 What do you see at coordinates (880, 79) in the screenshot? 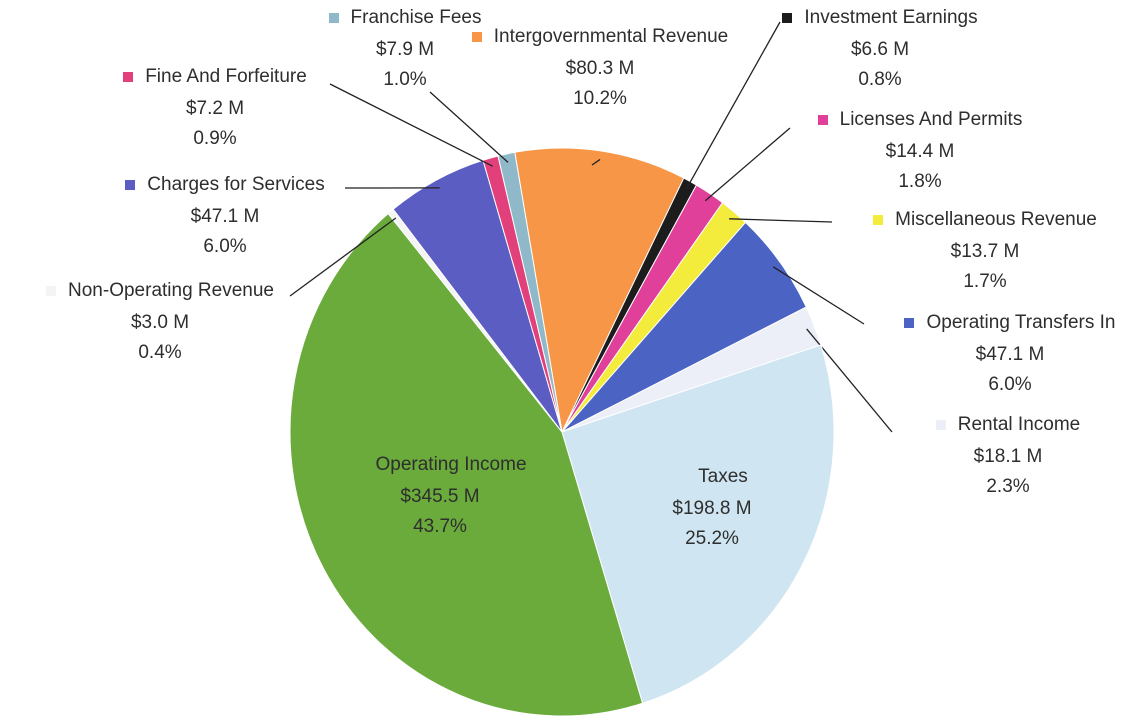
I see `percent-label: 0.8%` at bounding box center [880, 79].